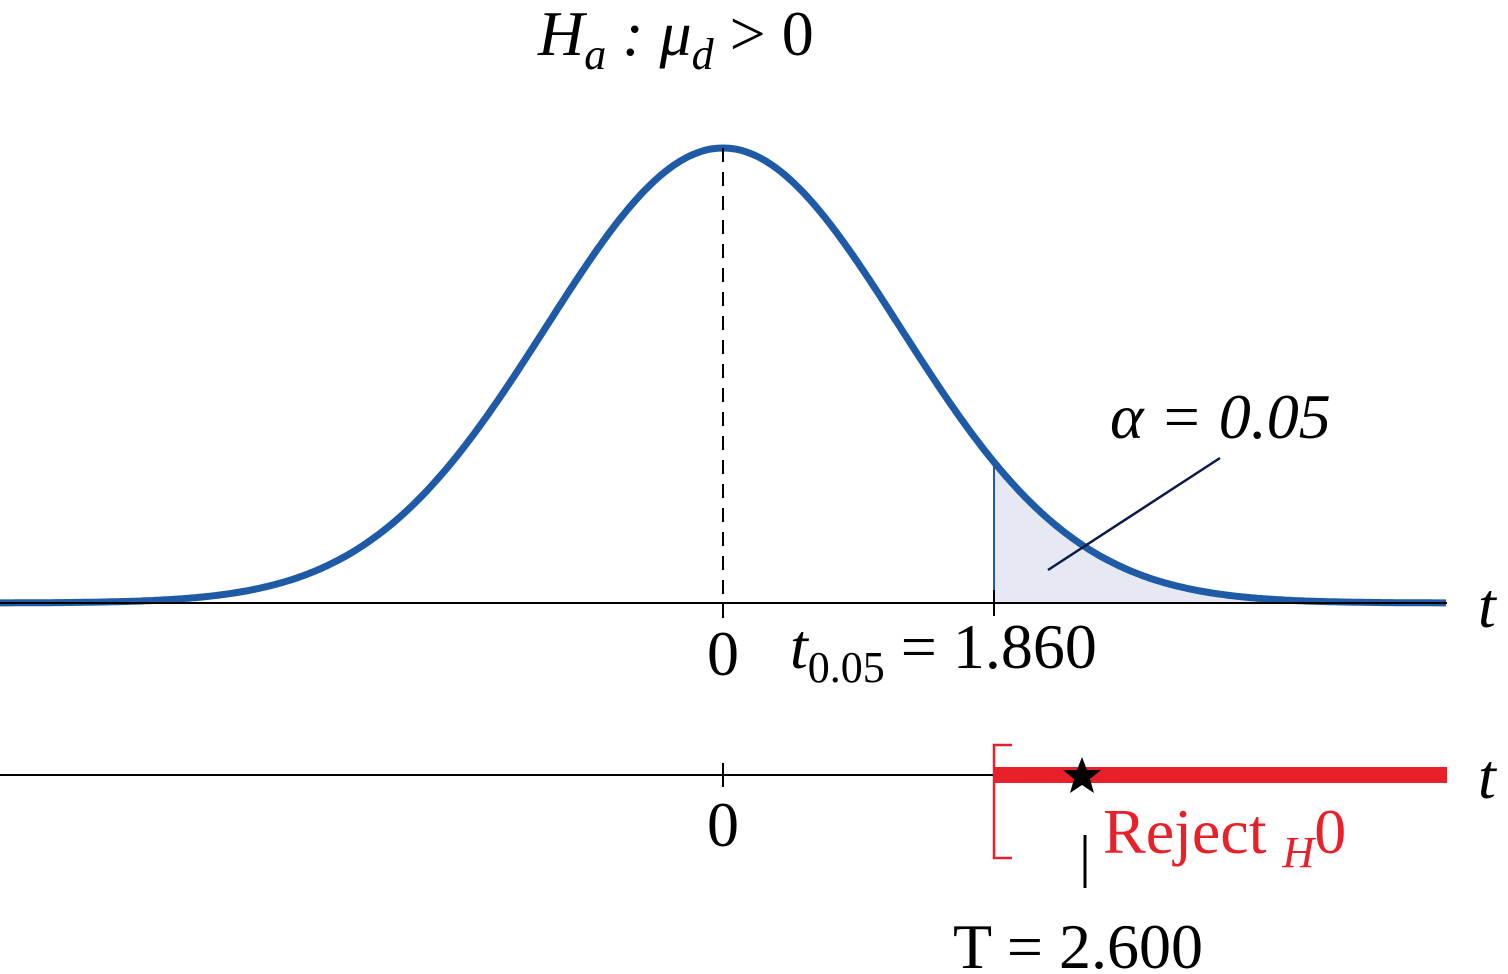 Image resolution: width=1508 pixels, height=974 pixels. Describe the element at coordinates (648, 34) in the screenshot. I see `label-part: : μ` at that location.